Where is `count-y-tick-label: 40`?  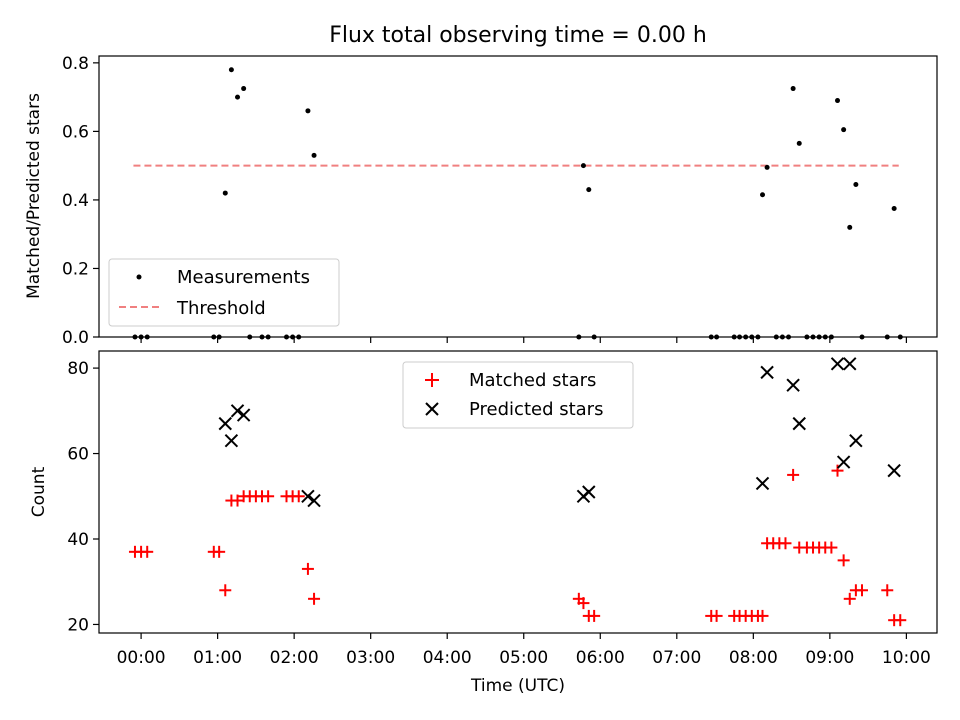
count-y-tick-label: 40 is located at coordinates (78, 540).